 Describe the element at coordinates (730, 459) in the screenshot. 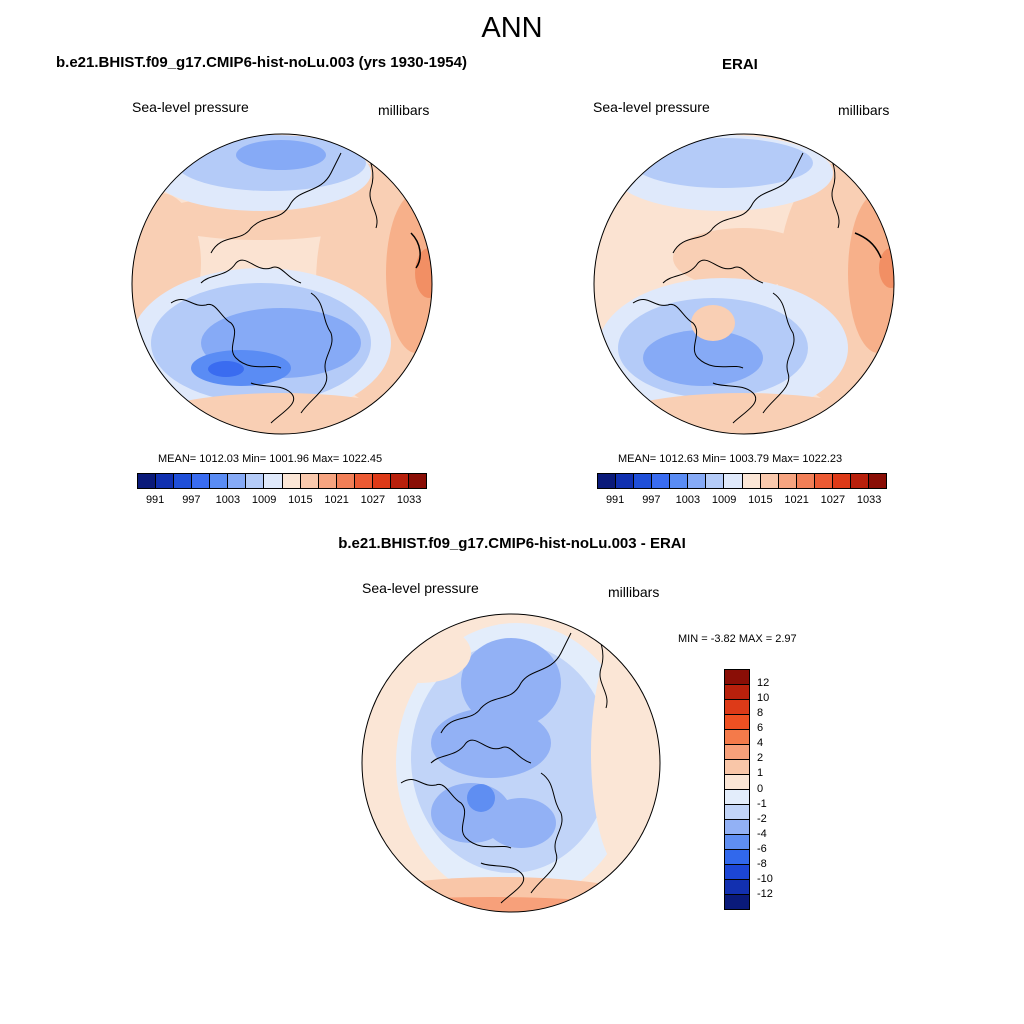

I see `obs-stats: MEAN= 1012.63 Min= 1003.79 Max= 1022.23` at that location.